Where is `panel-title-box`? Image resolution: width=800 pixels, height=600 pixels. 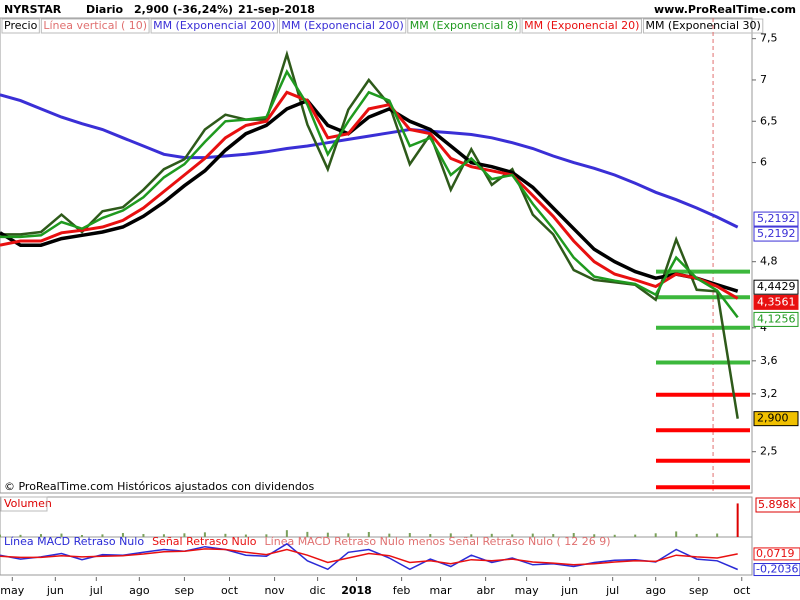
panel-title-box is located at coordinates (24, 504).